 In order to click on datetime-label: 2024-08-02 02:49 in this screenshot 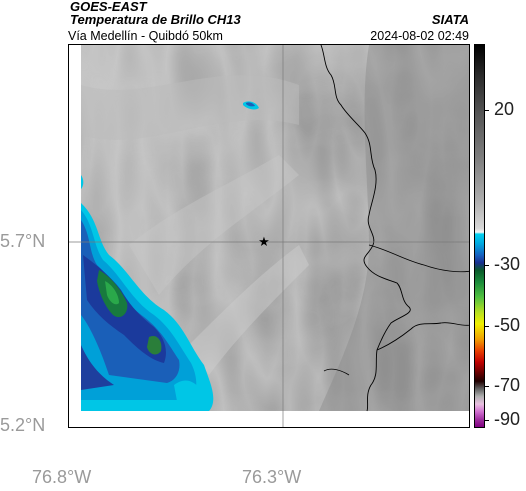, I will do `click(419, 36)`.